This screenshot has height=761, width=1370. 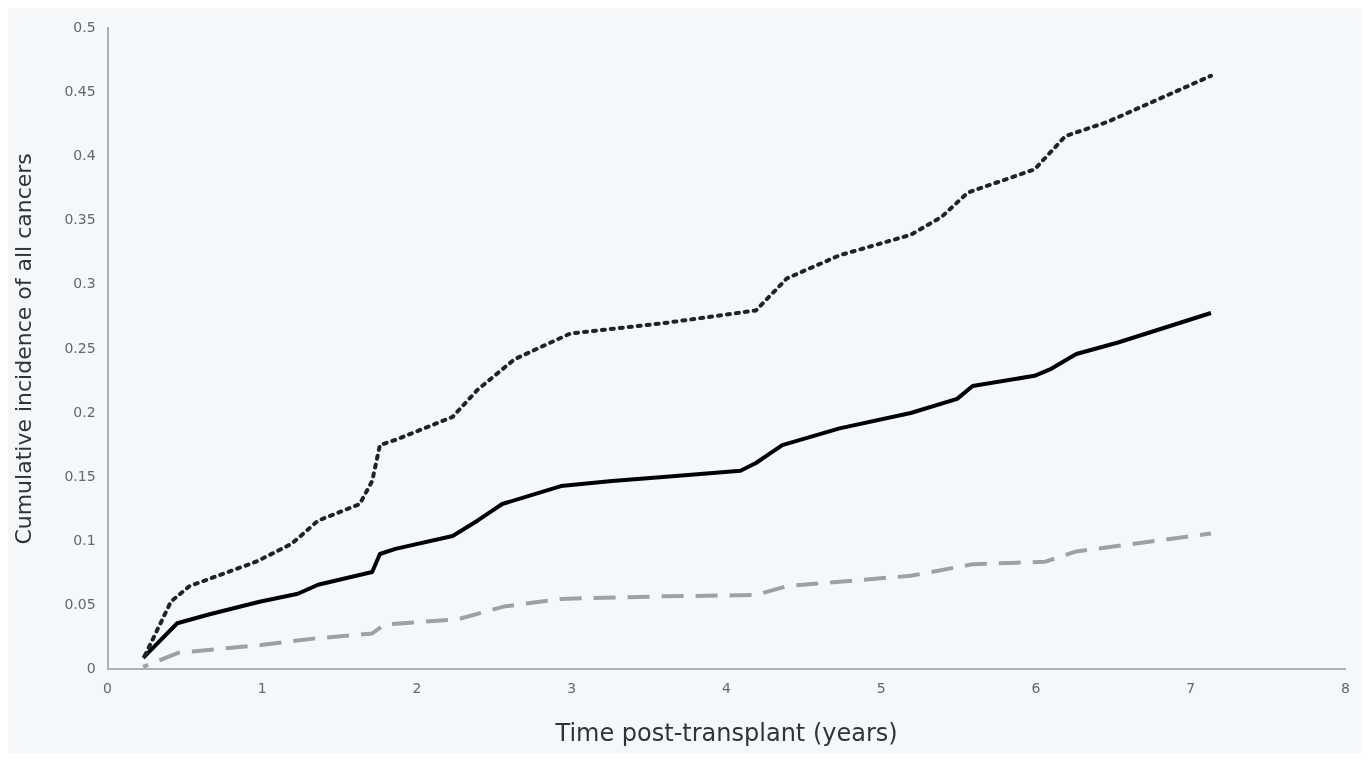 What do you see at coordinates (84, 539) in the screenshot?
I see `y-tick-label: 0.1` at bounding box center [84, 539].